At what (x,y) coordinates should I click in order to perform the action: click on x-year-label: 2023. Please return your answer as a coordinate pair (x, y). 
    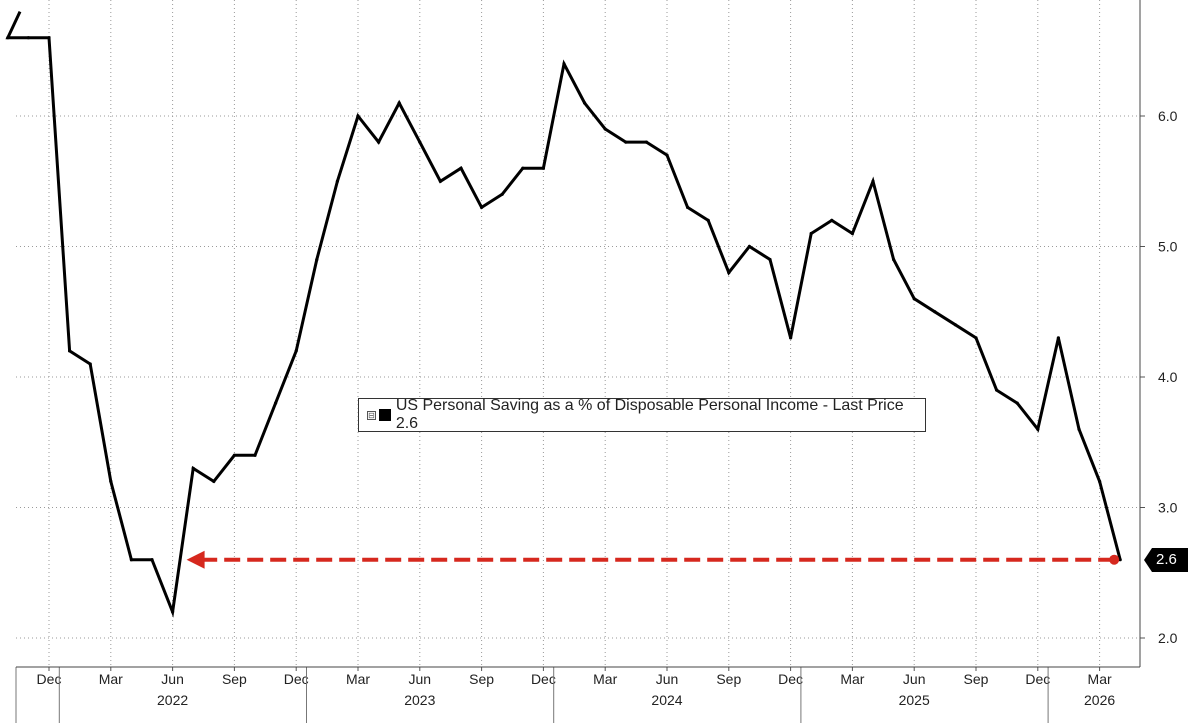
    Looking at the image, I should click on (419, 700).